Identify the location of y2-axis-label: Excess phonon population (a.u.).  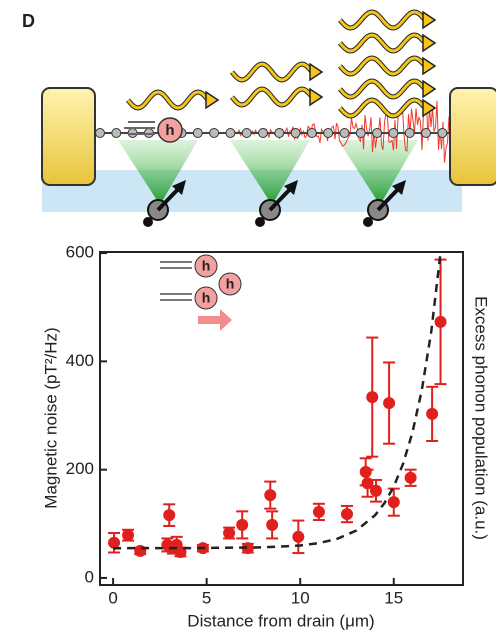
(481, 418).